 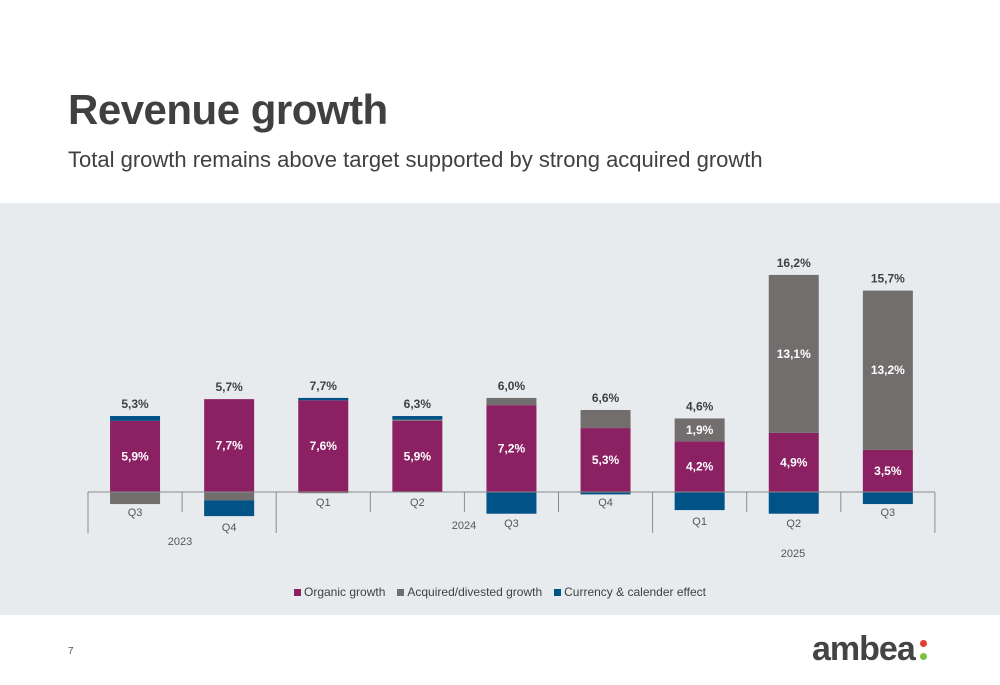 What do you see at coordinates (606, 398) in the screenshot?
I see `total-label: 6,6%` at bounding box center [606, 398].